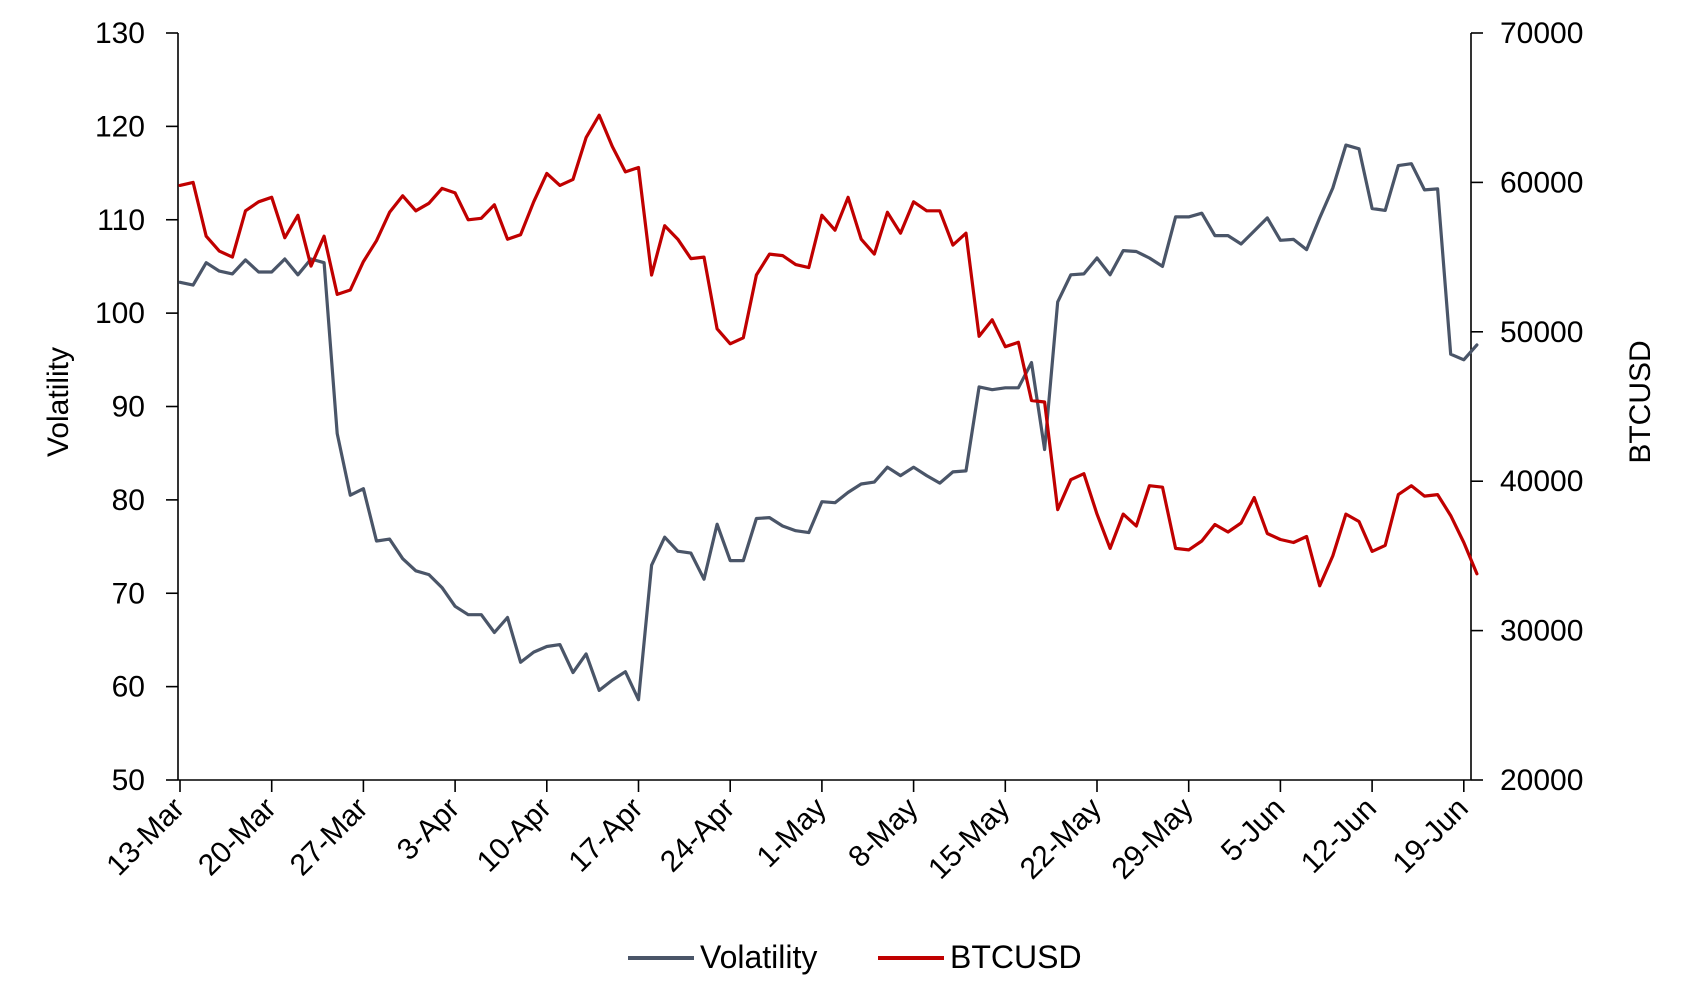 This screenshot has width=1684, height=988. I want to click on right-axis-ticks: 20000 30000 40000 50000 60000 70000, so click(1527, 407).